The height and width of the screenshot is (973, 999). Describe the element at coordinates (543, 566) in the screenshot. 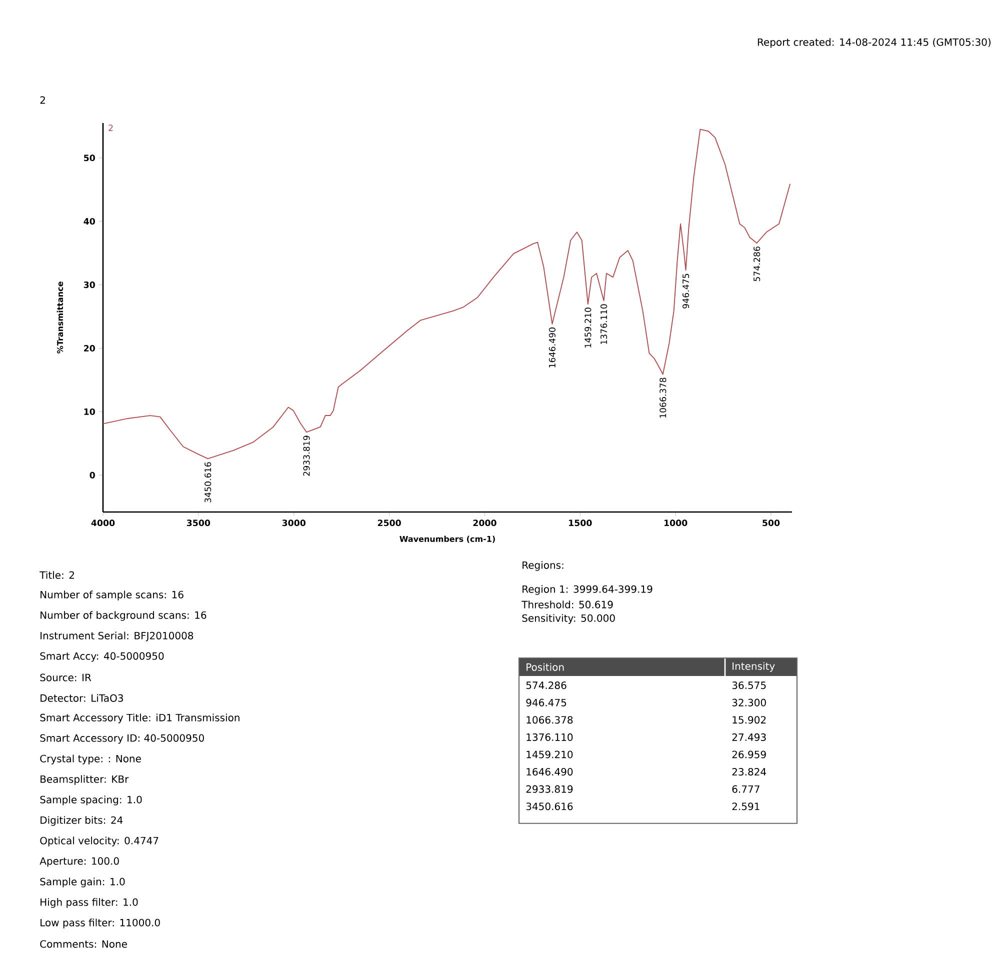

I see `text: Regions:` at that location.